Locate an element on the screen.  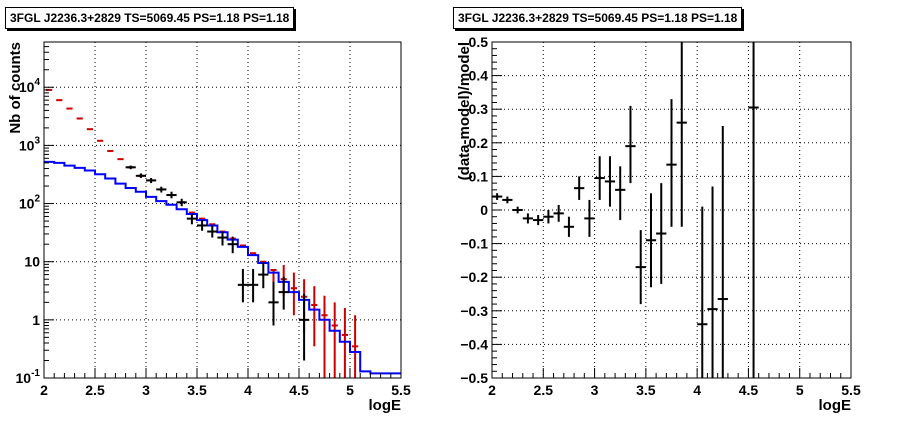
right-y-tick-label: −0.3 is located at coordinates (474, 311).